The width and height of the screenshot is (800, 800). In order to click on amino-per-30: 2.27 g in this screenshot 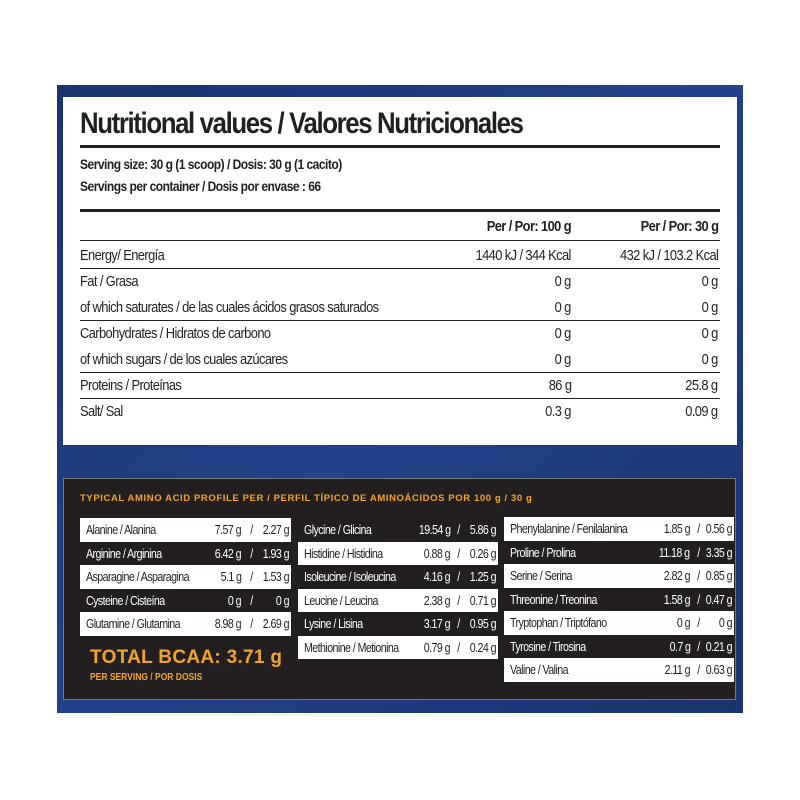, I will do `click(276, 529)`.